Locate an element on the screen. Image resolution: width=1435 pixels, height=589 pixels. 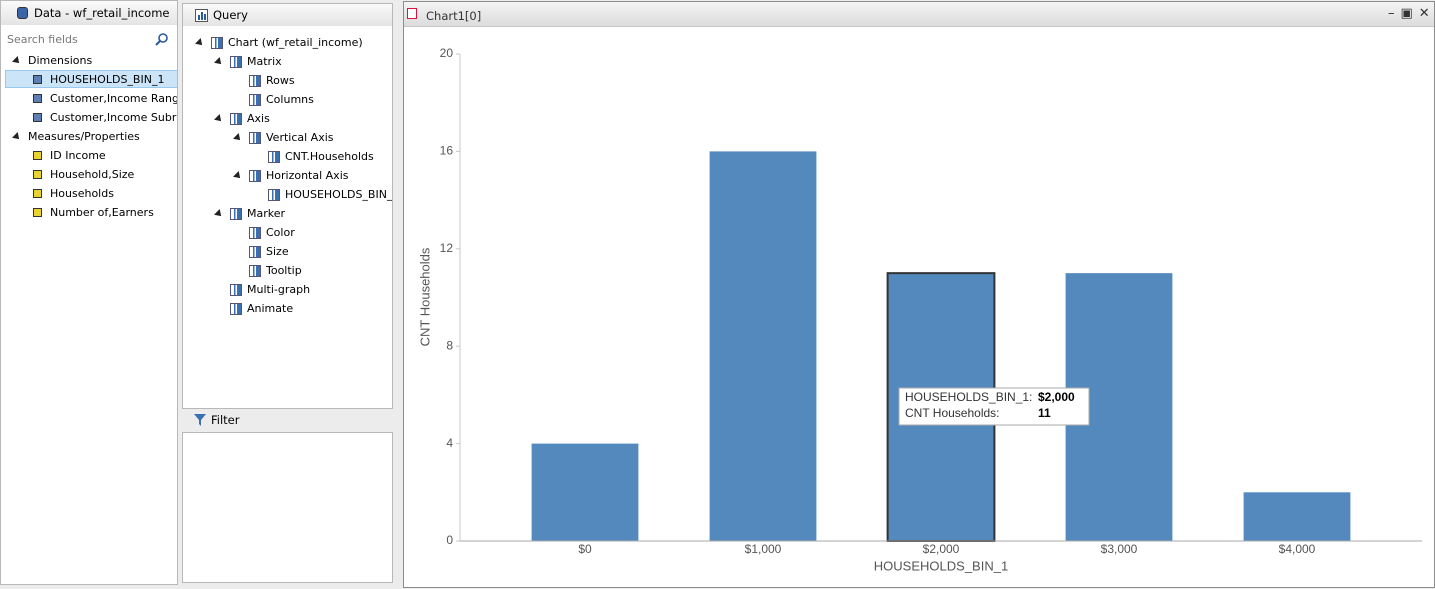
field-item: Number of,Earners is located at coordinates (102, 212).